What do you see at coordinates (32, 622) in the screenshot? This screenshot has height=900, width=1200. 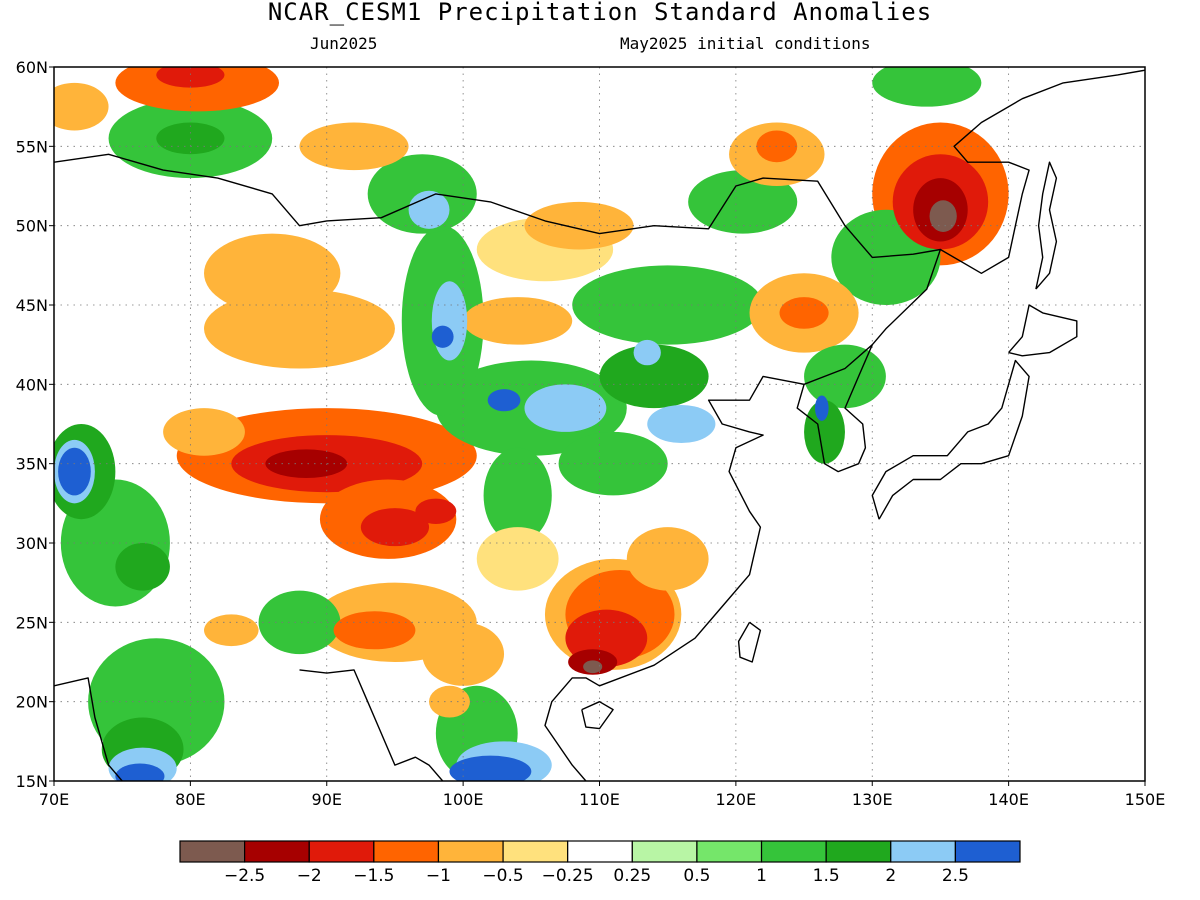 I see `lat-tick-label: 25N` at bounding box center [32, 622].